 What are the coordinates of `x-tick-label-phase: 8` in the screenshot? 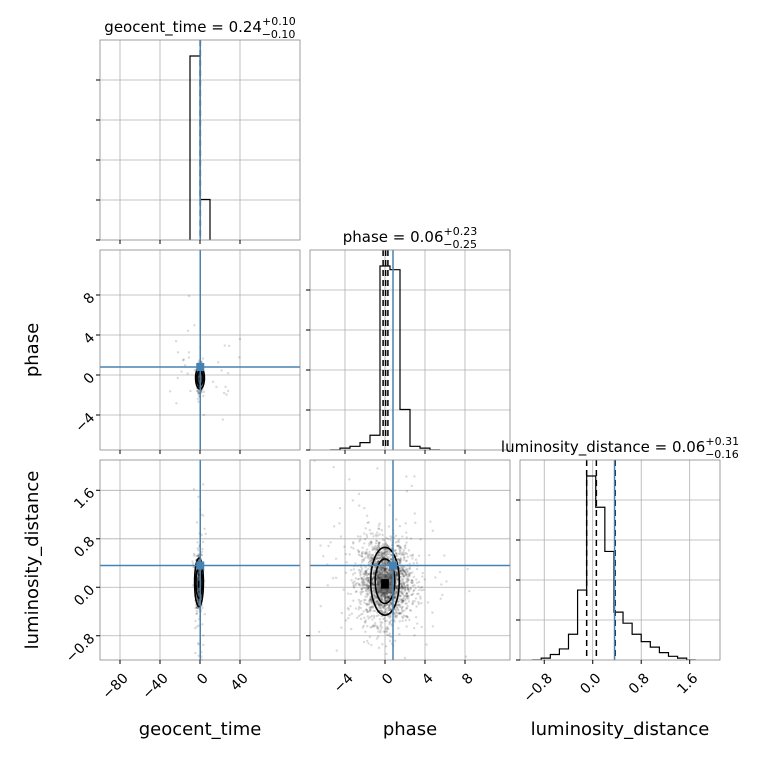 It's located at (468, 679).